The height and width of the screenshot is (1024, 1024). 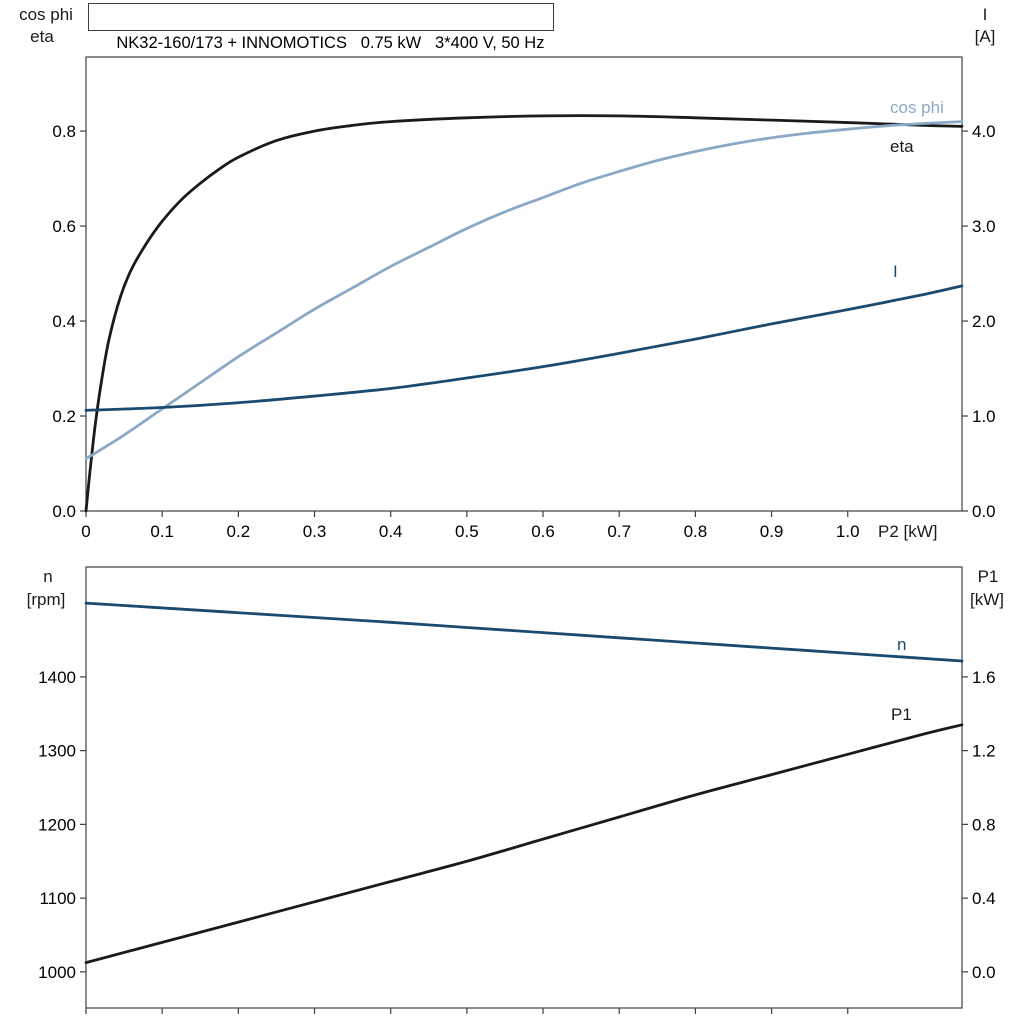 What do you see at coordinates (984, 898) in the screenshot?
I see `y-right-tick-label: 0.4` at bounding box center [984, 898].